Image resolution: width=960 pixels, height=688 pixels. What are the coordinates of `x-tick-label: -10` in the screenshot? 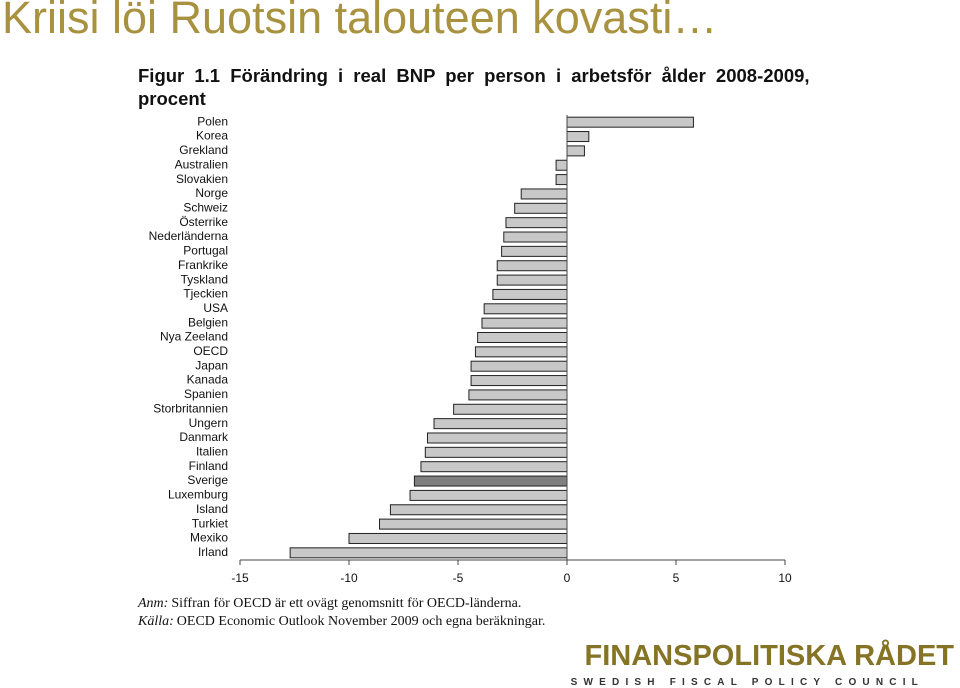 It's located at (349, 578).